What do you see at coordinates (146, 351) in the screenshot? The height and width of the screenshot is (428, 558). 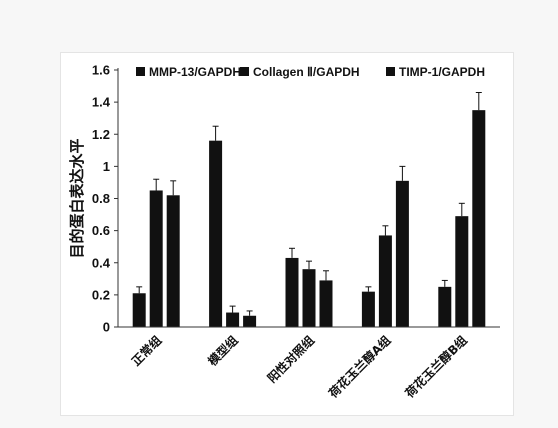 I see `x-category-label: 正常组` at bounding box center [146, 351].